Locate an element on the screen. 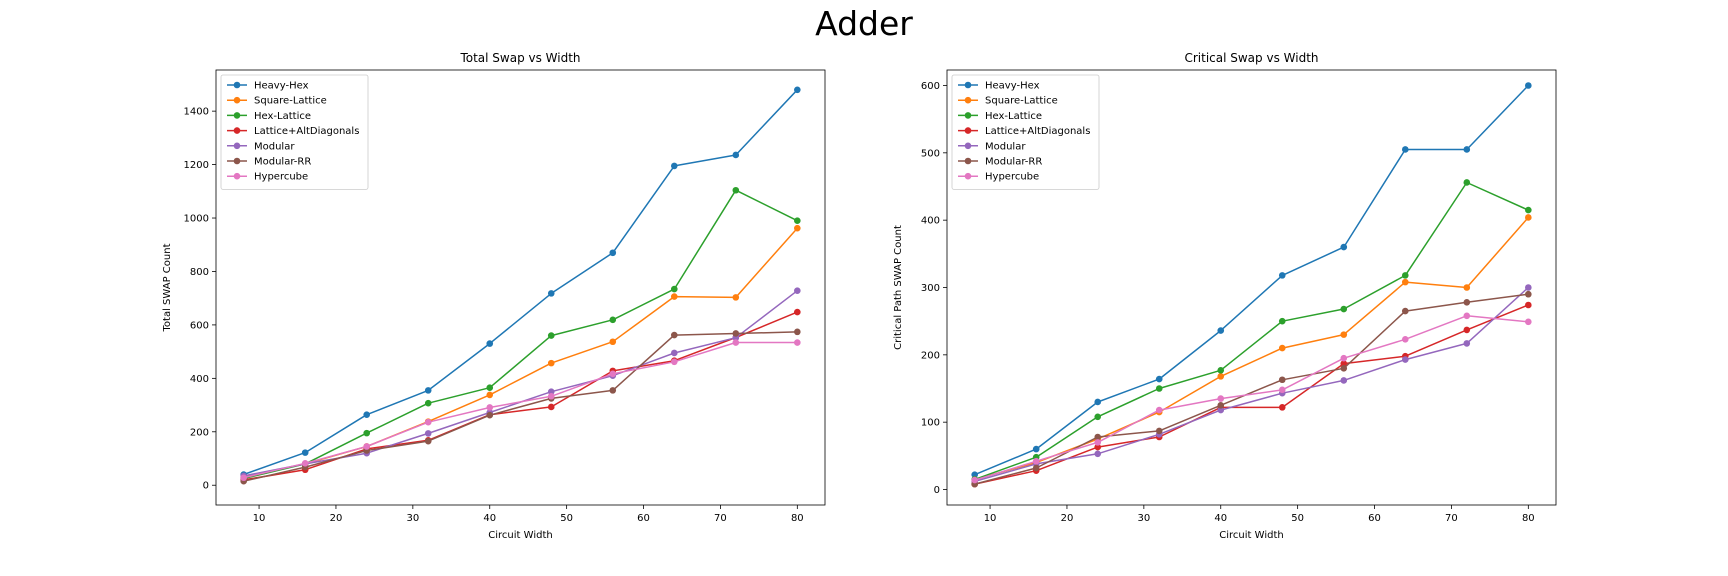  subplot-title: Critical Swap vs Width is located at coordinates (1251, 58).